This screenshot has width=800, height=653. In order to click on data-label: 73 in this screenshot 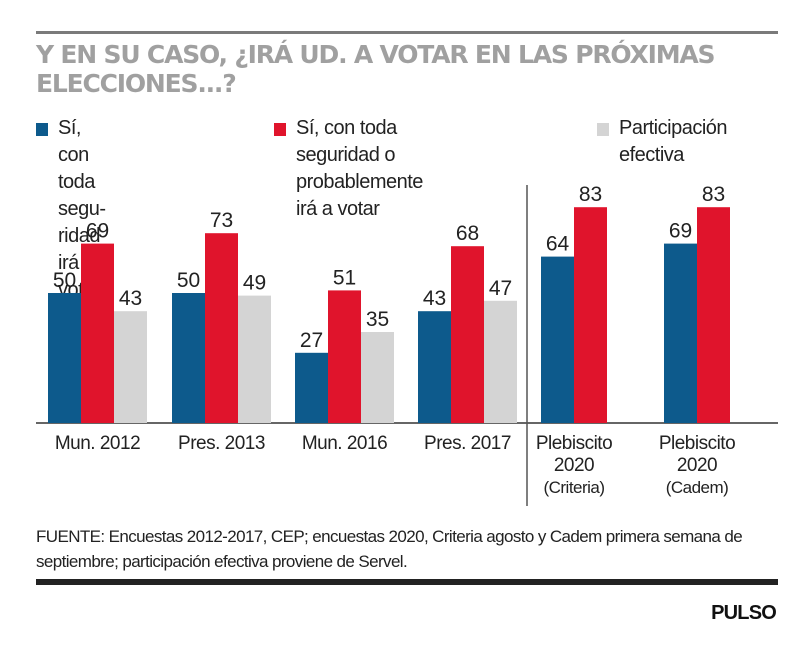, I will do `click(221, 220)`.